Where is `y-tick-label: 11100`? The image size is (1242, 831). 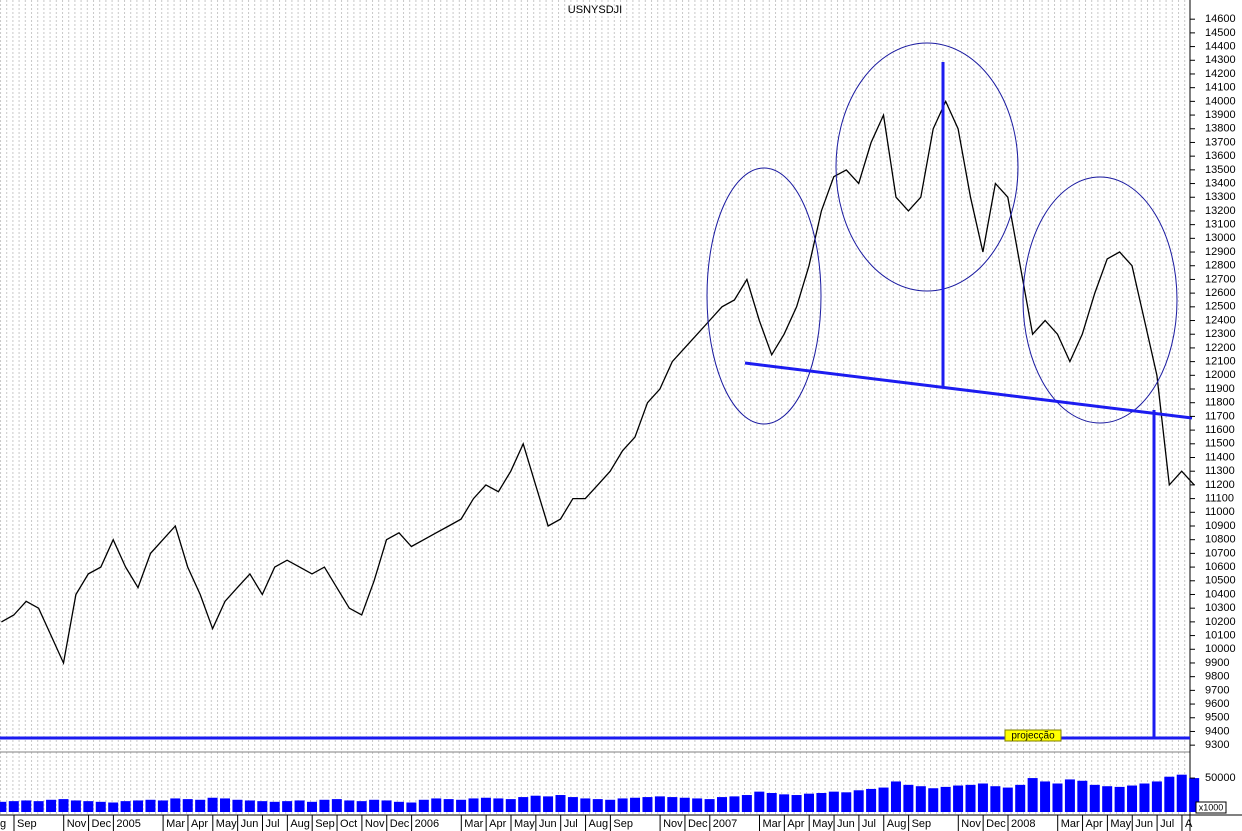 y-tick-label: 11100 is located at coordinates (1219, 499).